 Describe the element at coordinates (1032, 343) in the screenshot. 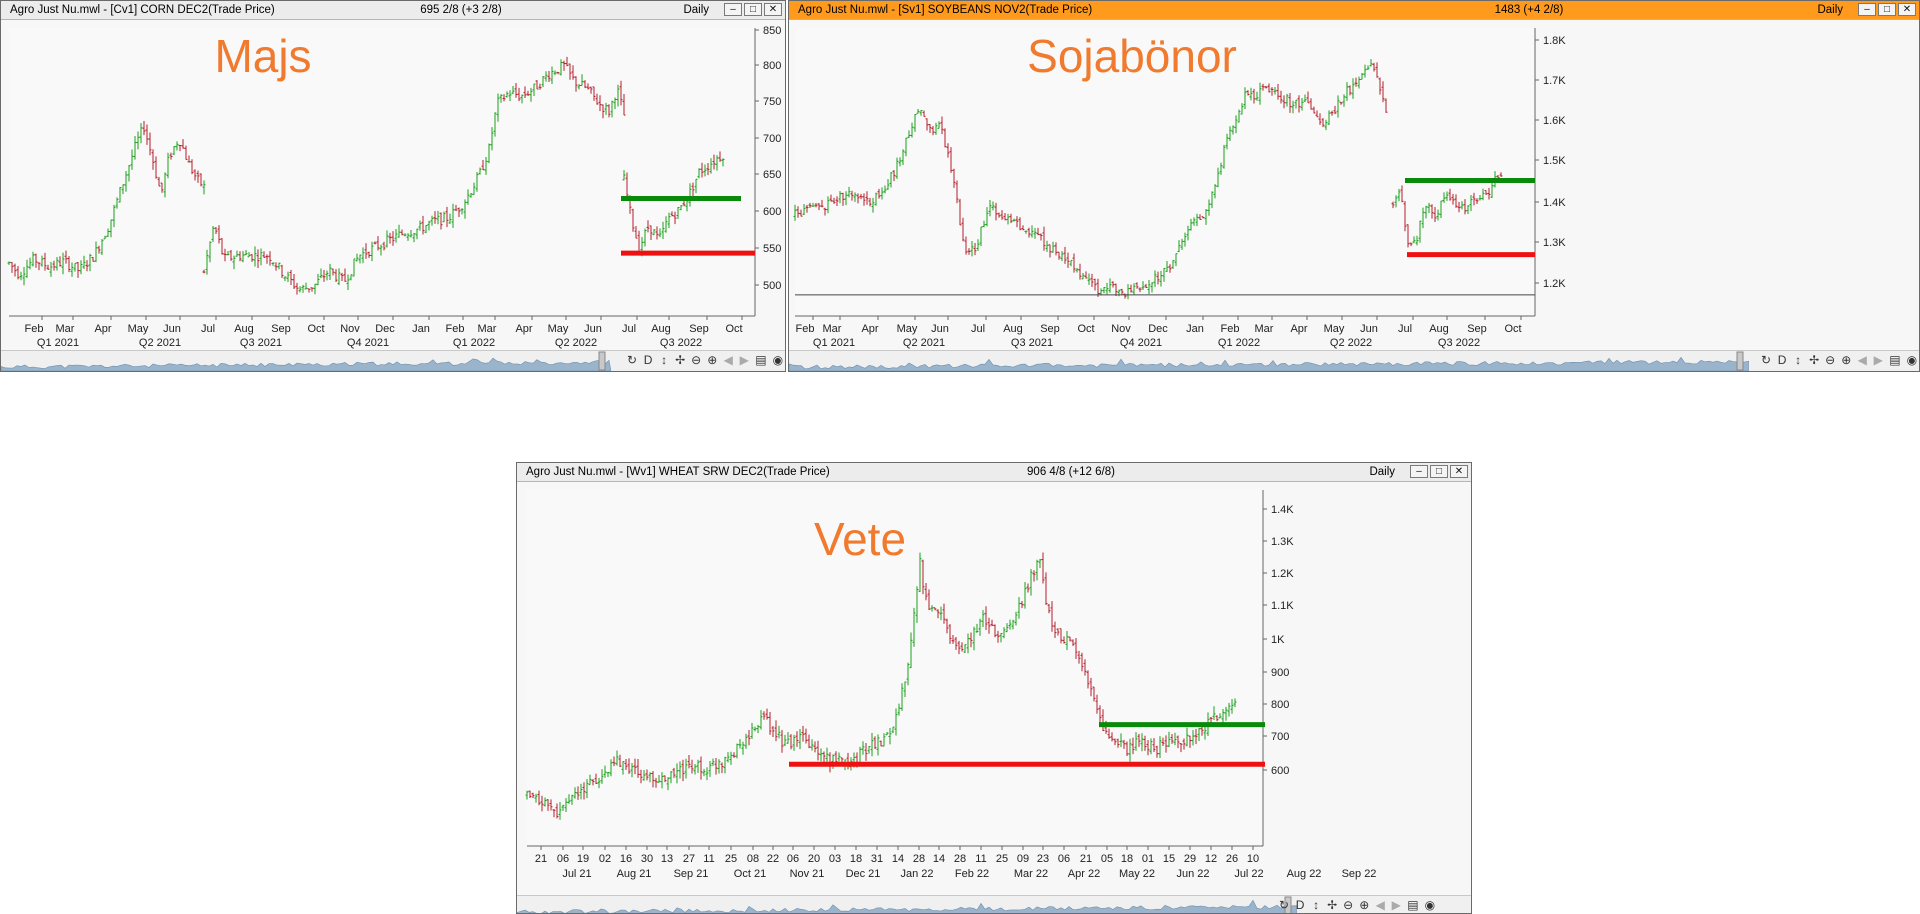

I see `x-quarter-label: Q3 2021` at that location.